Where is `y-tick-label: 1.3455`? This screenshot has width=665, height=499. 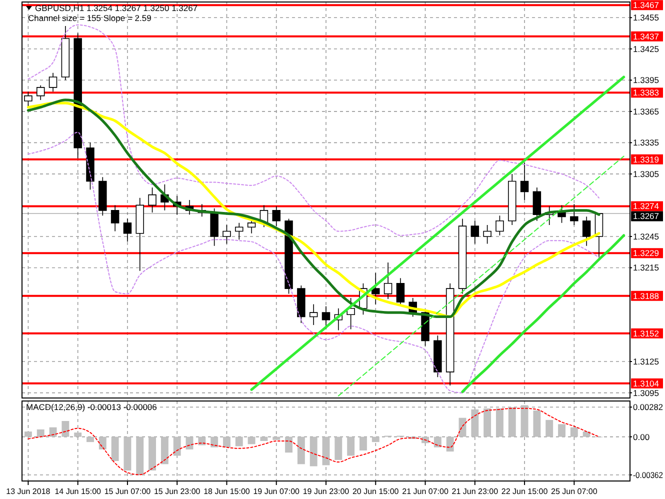 y-tick-label: 1.3455 is located at coordinates (646, 17).